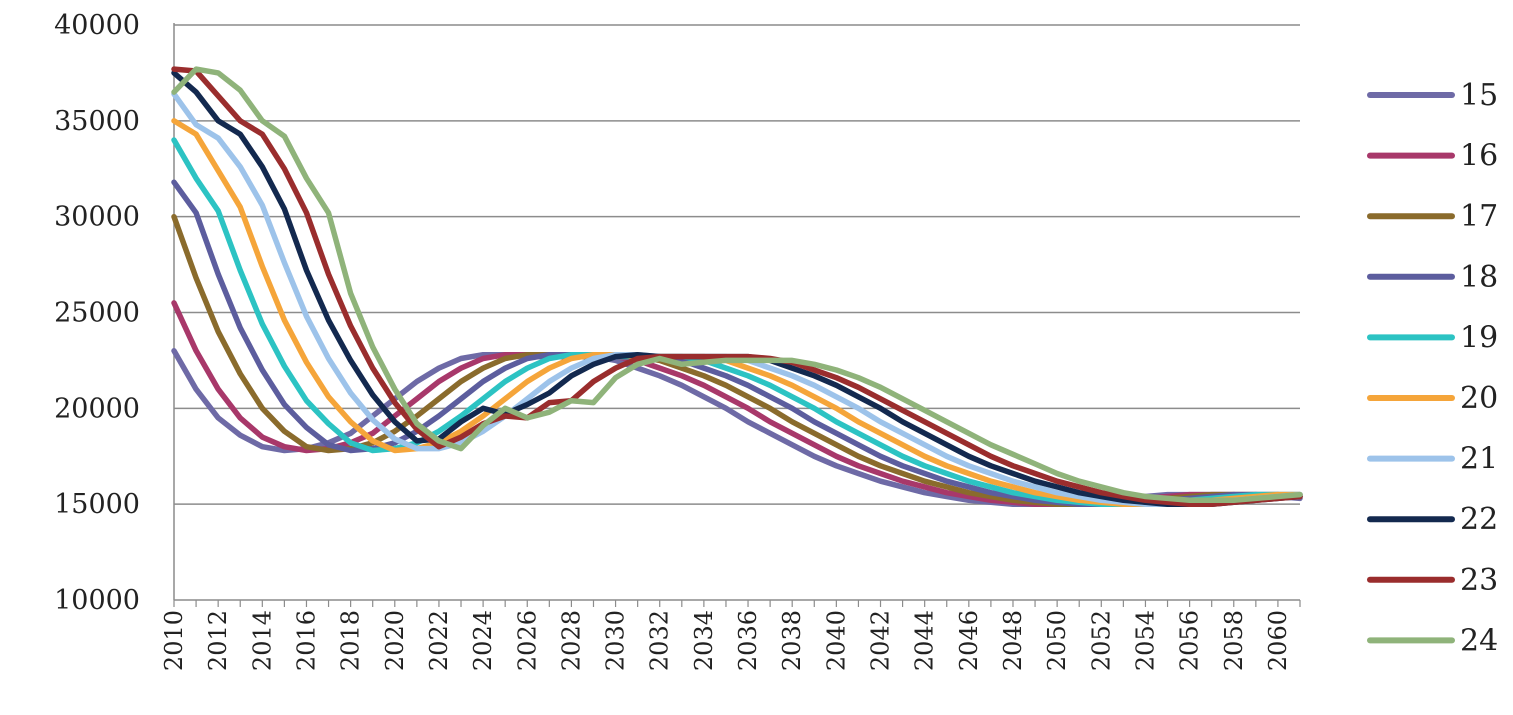  What do you see at coordinates (218, 640) in the screenshot?
I see `x-tick-label: 2012` at bounding box center [218, 640].